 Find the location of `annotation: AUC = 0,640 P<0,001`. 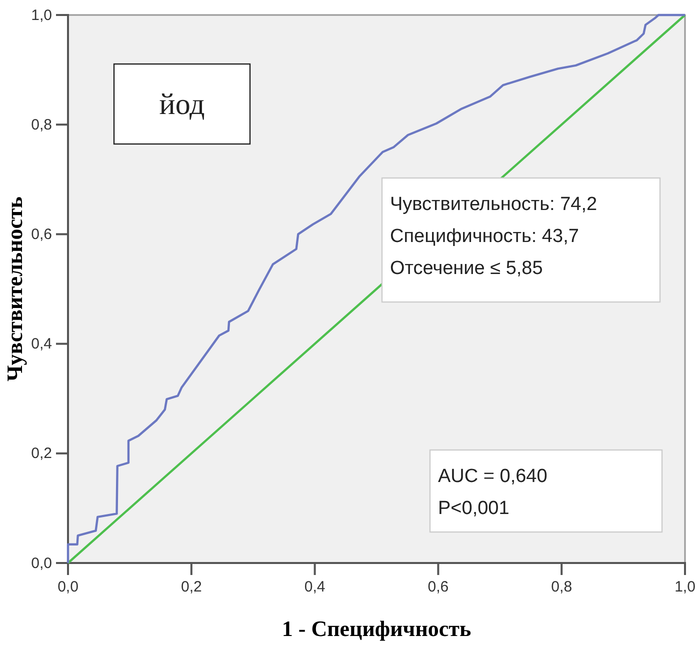

annotation: AUC = 0,640 P<0,001 is located at coordinates (493, 492).